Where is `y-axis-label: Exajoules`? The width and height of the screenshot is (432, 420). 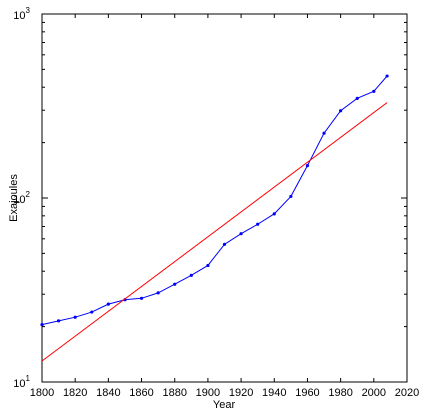
y-axis-label: Exajoules is located at coordinates (14, 198).